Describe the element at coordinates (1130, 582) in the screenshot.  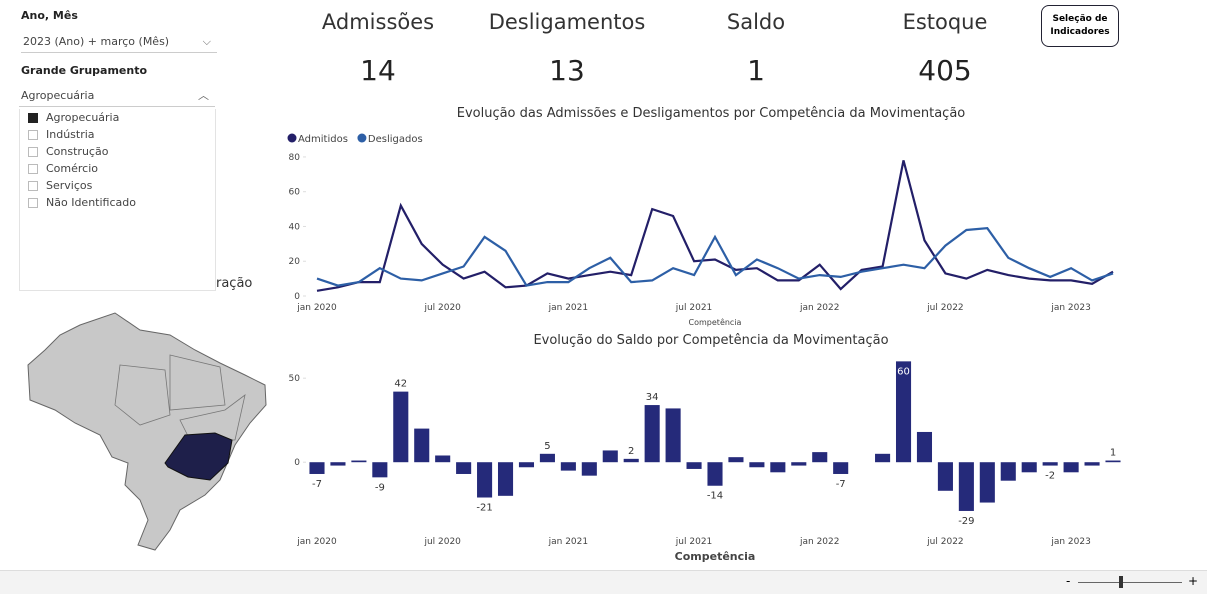
I see `zoom-track` at that location.